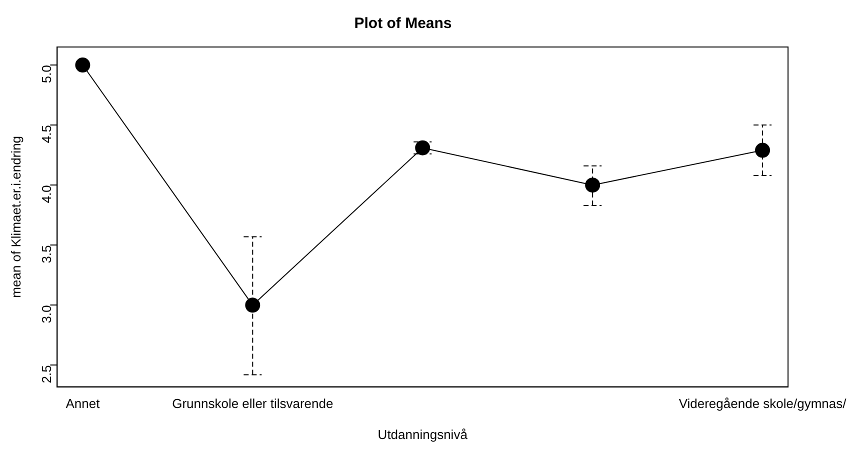 The width and height of the screenshot is (851, 452). Describe the element at coordinates (46, 134) in the screenshot. I see `y-tick-label: 4.5` at that location.